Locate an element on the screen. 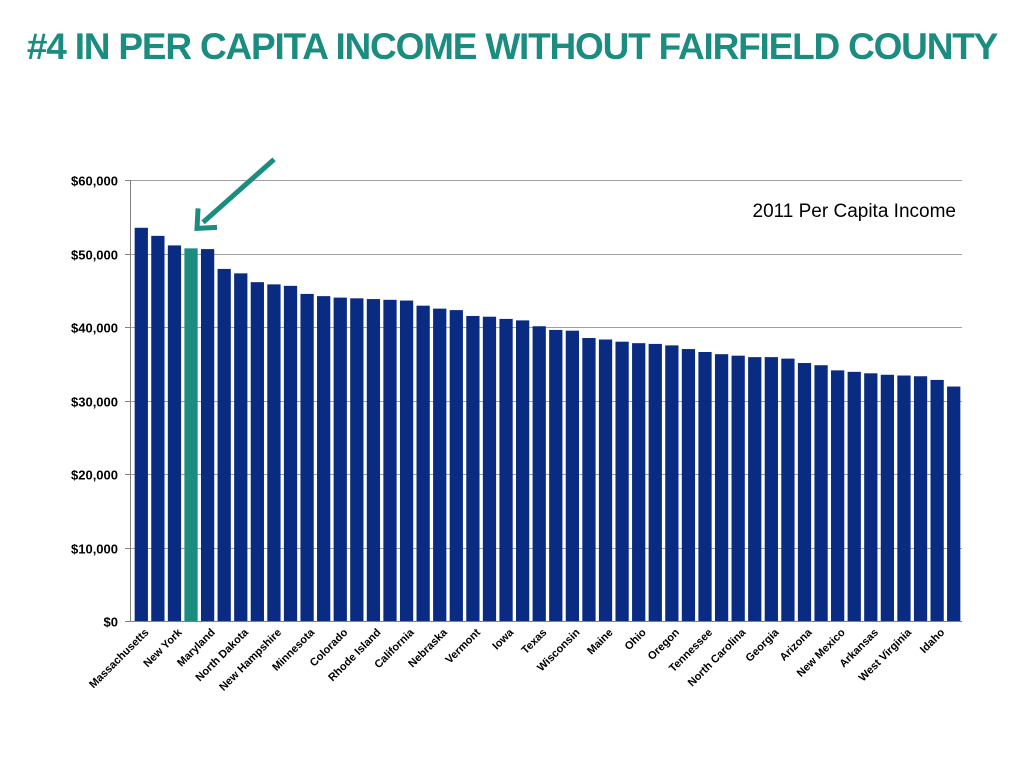 The width and height of the screenshot is (1024, 768). y-tick-label: $30,000 is located at coordinates (94, 402).